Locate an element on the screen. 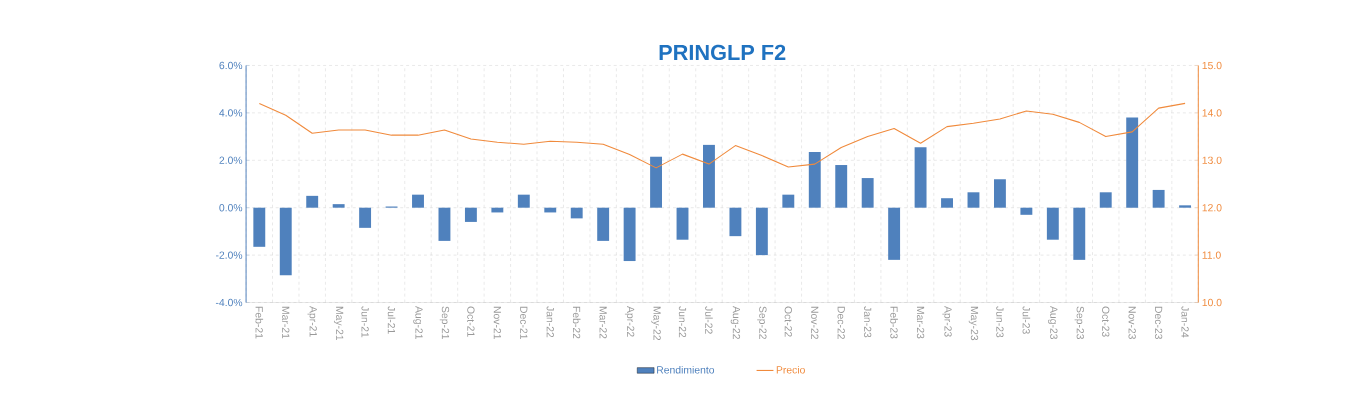 Image resolution: width=1357 pixels, height=406 pixels. x-tick-label: Nov-22 is located at coordinates (815, 323).